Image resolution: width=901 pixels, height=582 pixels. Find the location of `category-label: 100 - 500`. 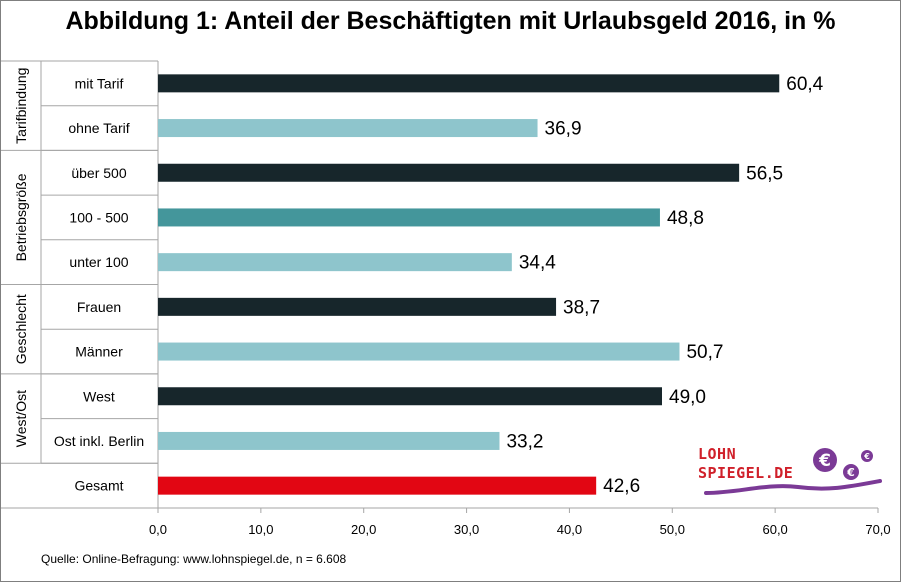

category-label: 100 - 500 is located at coordinates (98, 217).